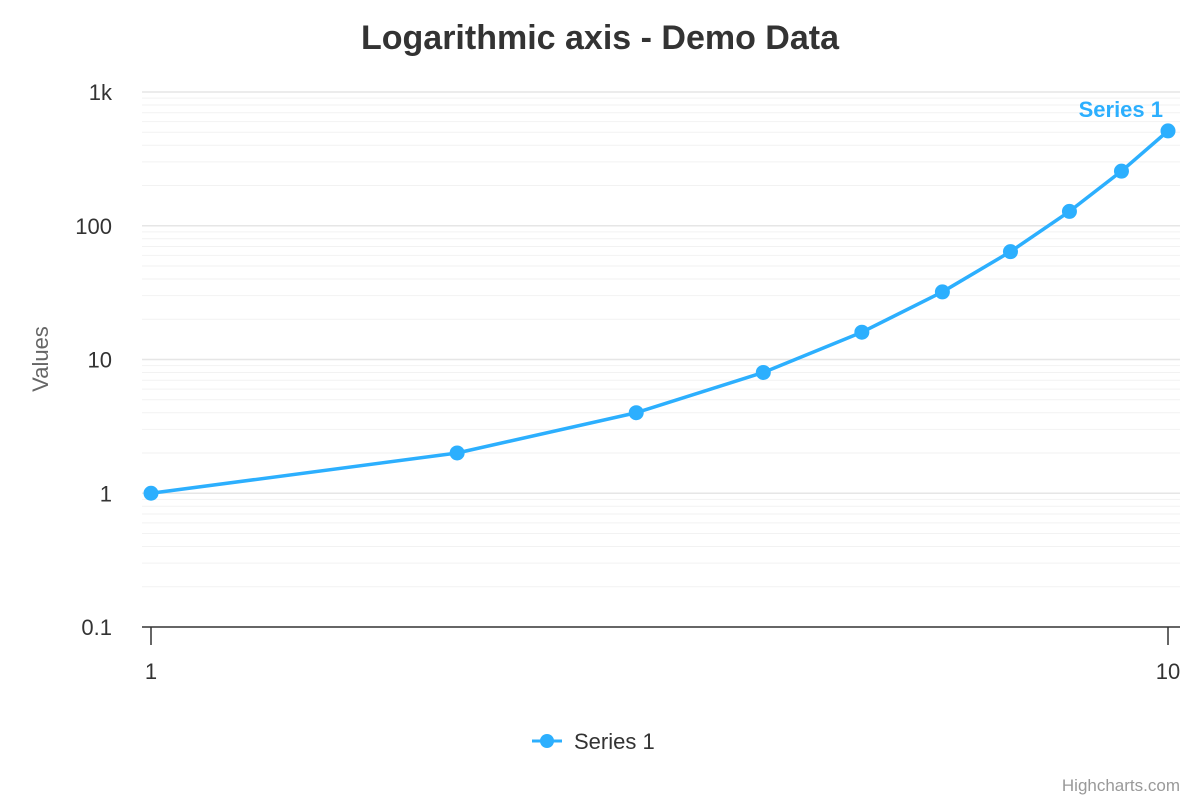 The height and width of the screenshot is (800, 1200). What do you see at coordinates (101, 92) in the screenshot?
I see `y-tick-label: 1k` at bounding box center [101, 92].